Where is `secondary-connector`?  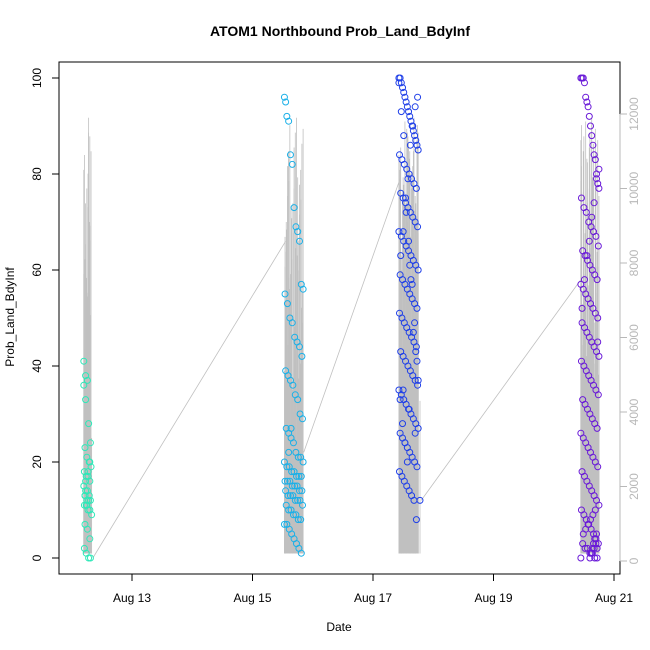
secondary-connector is located at coordinates (352, 315).